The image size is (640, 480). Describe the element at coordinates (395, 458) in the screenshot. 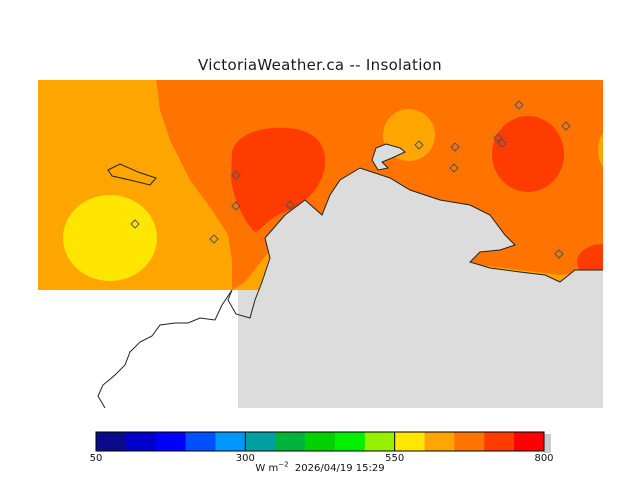

I see `colorbar-tick-label: 550` at that location.